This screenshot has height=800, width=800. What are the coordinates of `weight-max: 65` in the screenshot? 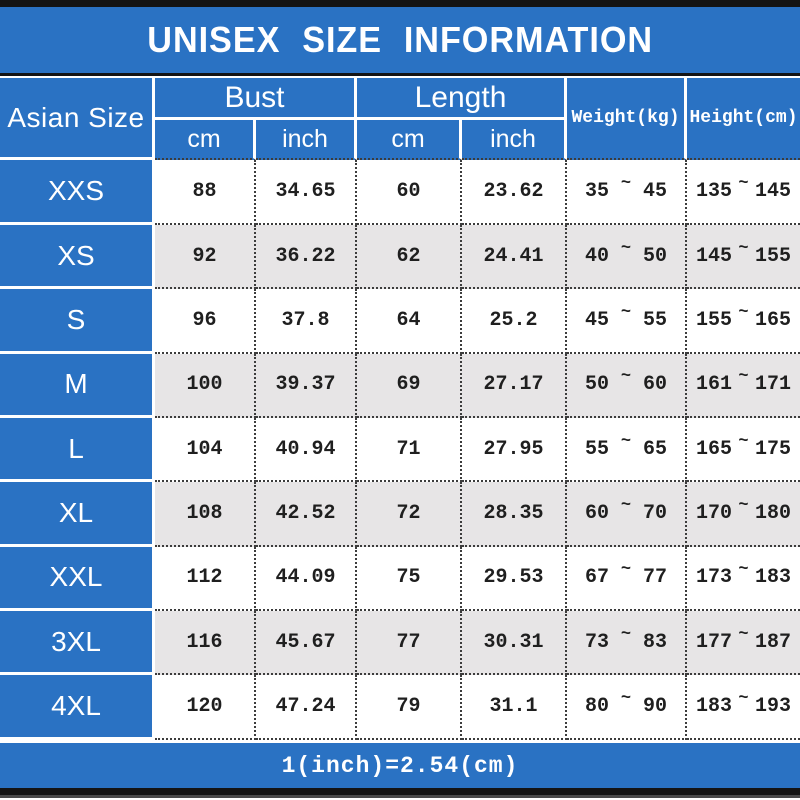 It's located at (654, 449).